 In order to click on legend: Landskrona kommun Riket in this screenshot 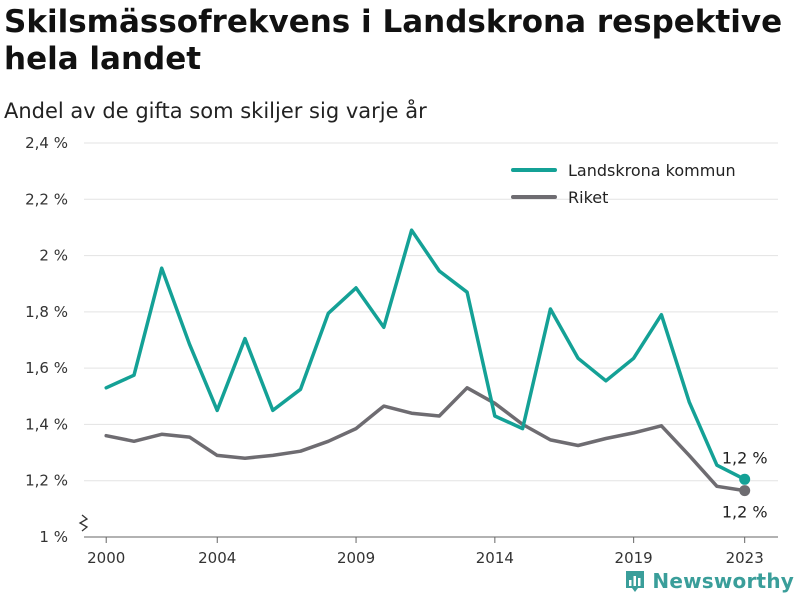, I will do `click(623, 184)`.